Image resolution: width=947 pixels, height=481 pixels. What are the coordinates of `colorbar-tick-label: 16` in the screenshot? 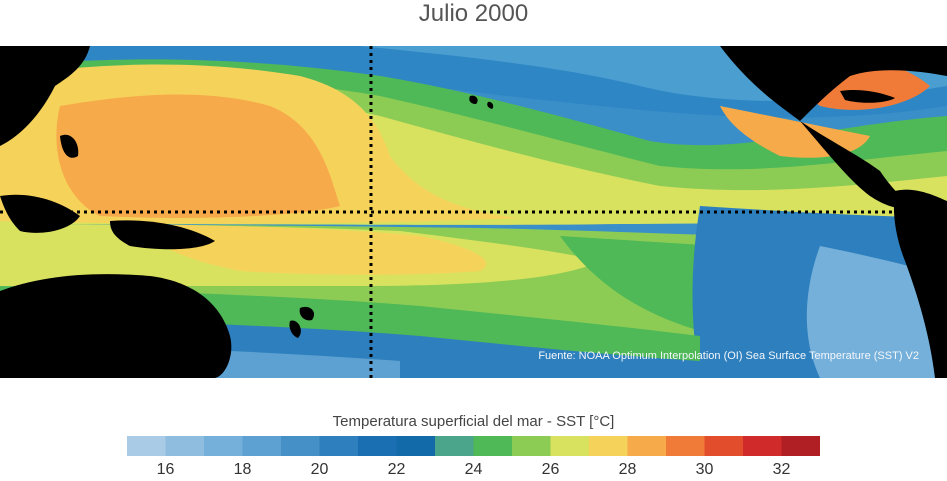 It's located at (166, 470).